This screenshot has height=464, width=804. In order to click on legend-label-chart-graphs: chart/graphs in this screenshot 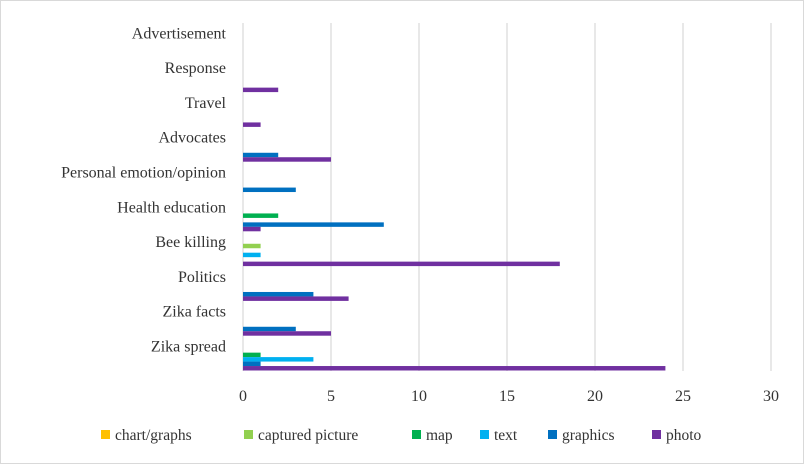, I will do `click(153, 435)`.